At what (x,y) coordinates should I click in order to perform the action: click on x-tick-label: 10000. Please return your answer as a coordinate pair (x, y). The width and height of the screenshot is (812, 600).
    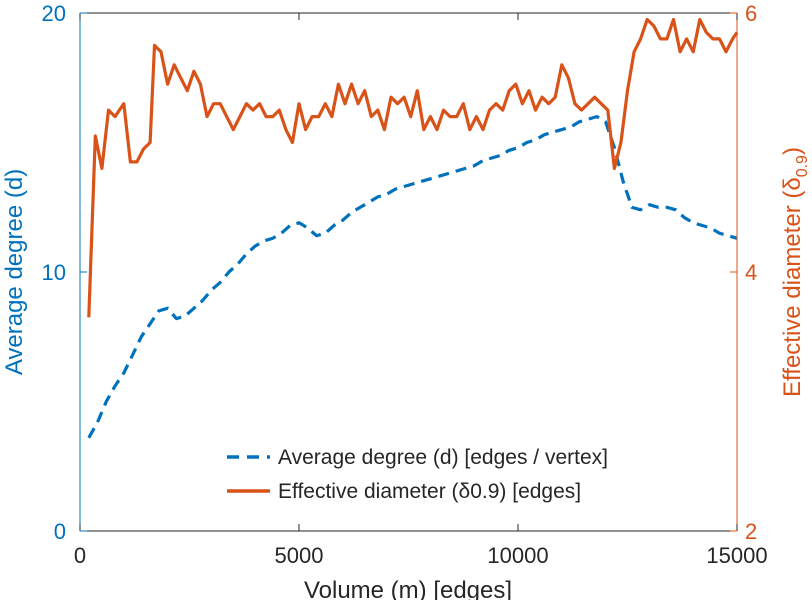
    Looking at the image, I should click on (517, 555).